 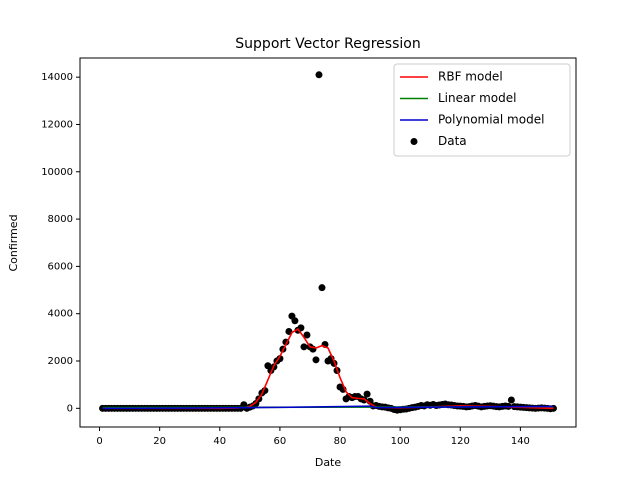 What do you see at coordinates (60, 219) in the screenshot?
I see `y-tick-label: 8000` at bounding box center [60, 219].